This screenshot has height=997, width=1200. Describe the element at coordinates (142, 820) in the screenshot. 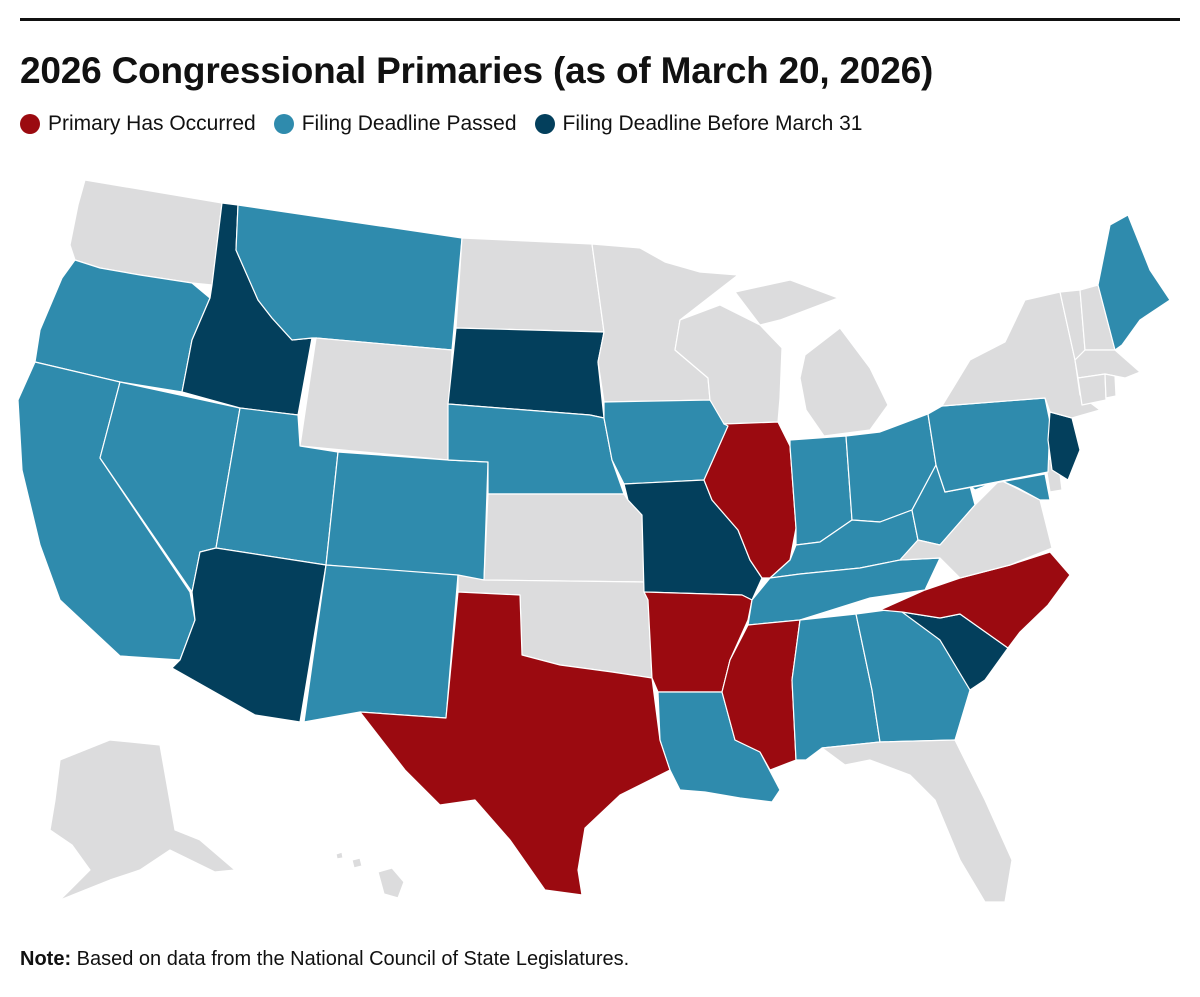

I see `state-AK` at that location.